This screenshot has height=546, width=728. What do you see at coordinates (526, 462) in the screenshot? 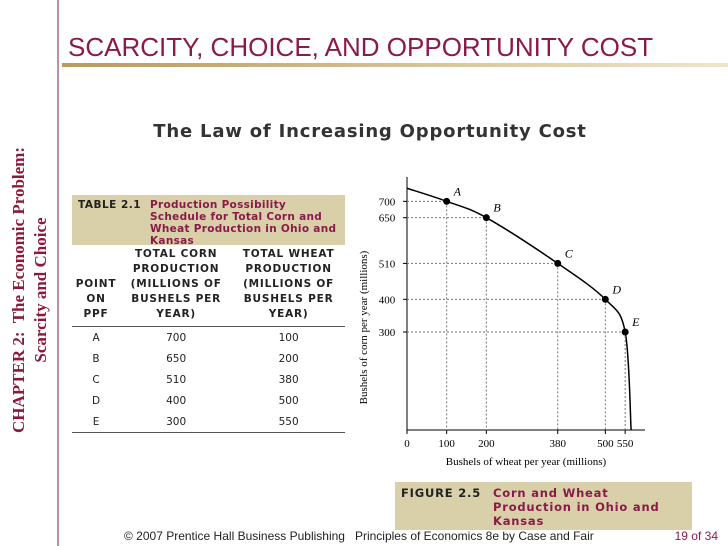
I see `x-axis-label: Bushels of wheat per year (millions)` at bounding box center [526, 462].